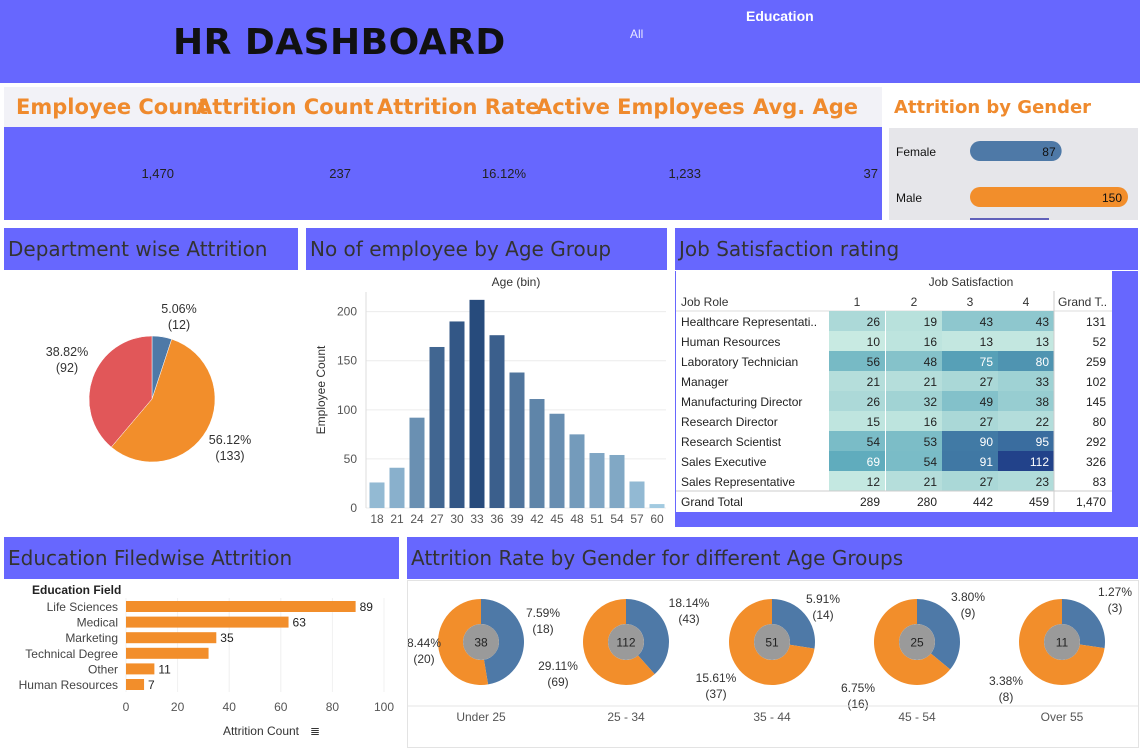 The image size is (1140, 752). I want to click on job-role-label: Laboratory Technician, so click(739, 362).